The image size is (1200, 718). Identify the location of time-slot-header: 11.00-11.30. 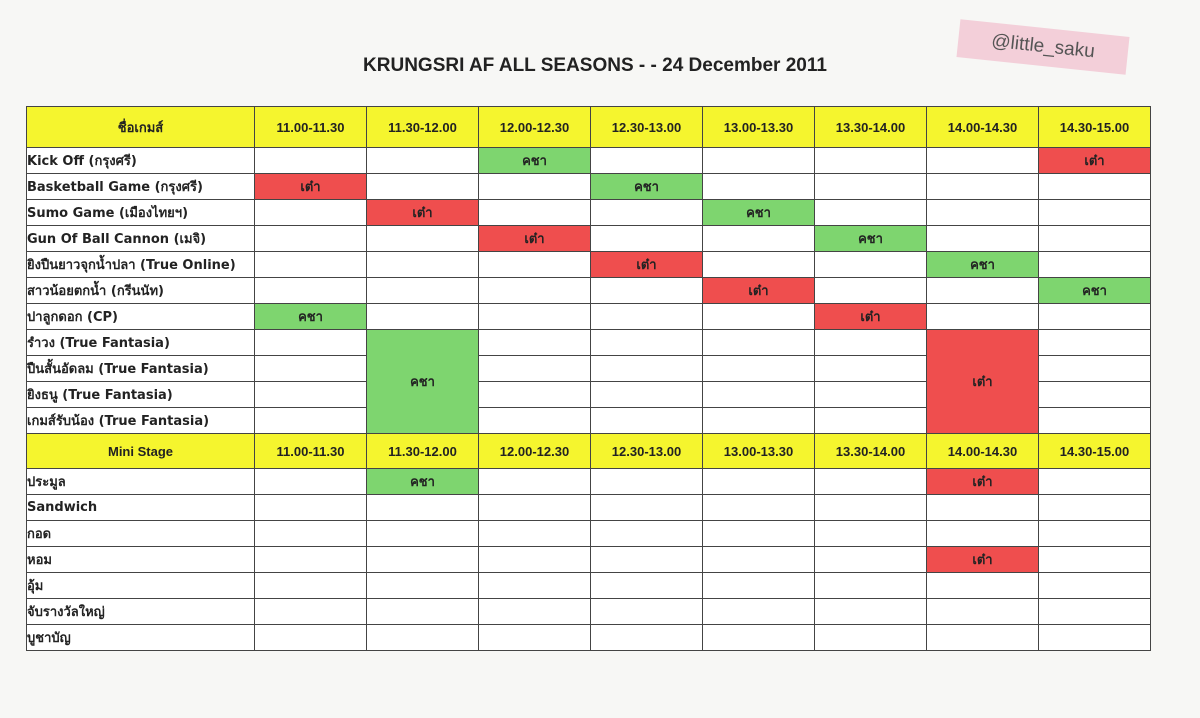
(310, 127).